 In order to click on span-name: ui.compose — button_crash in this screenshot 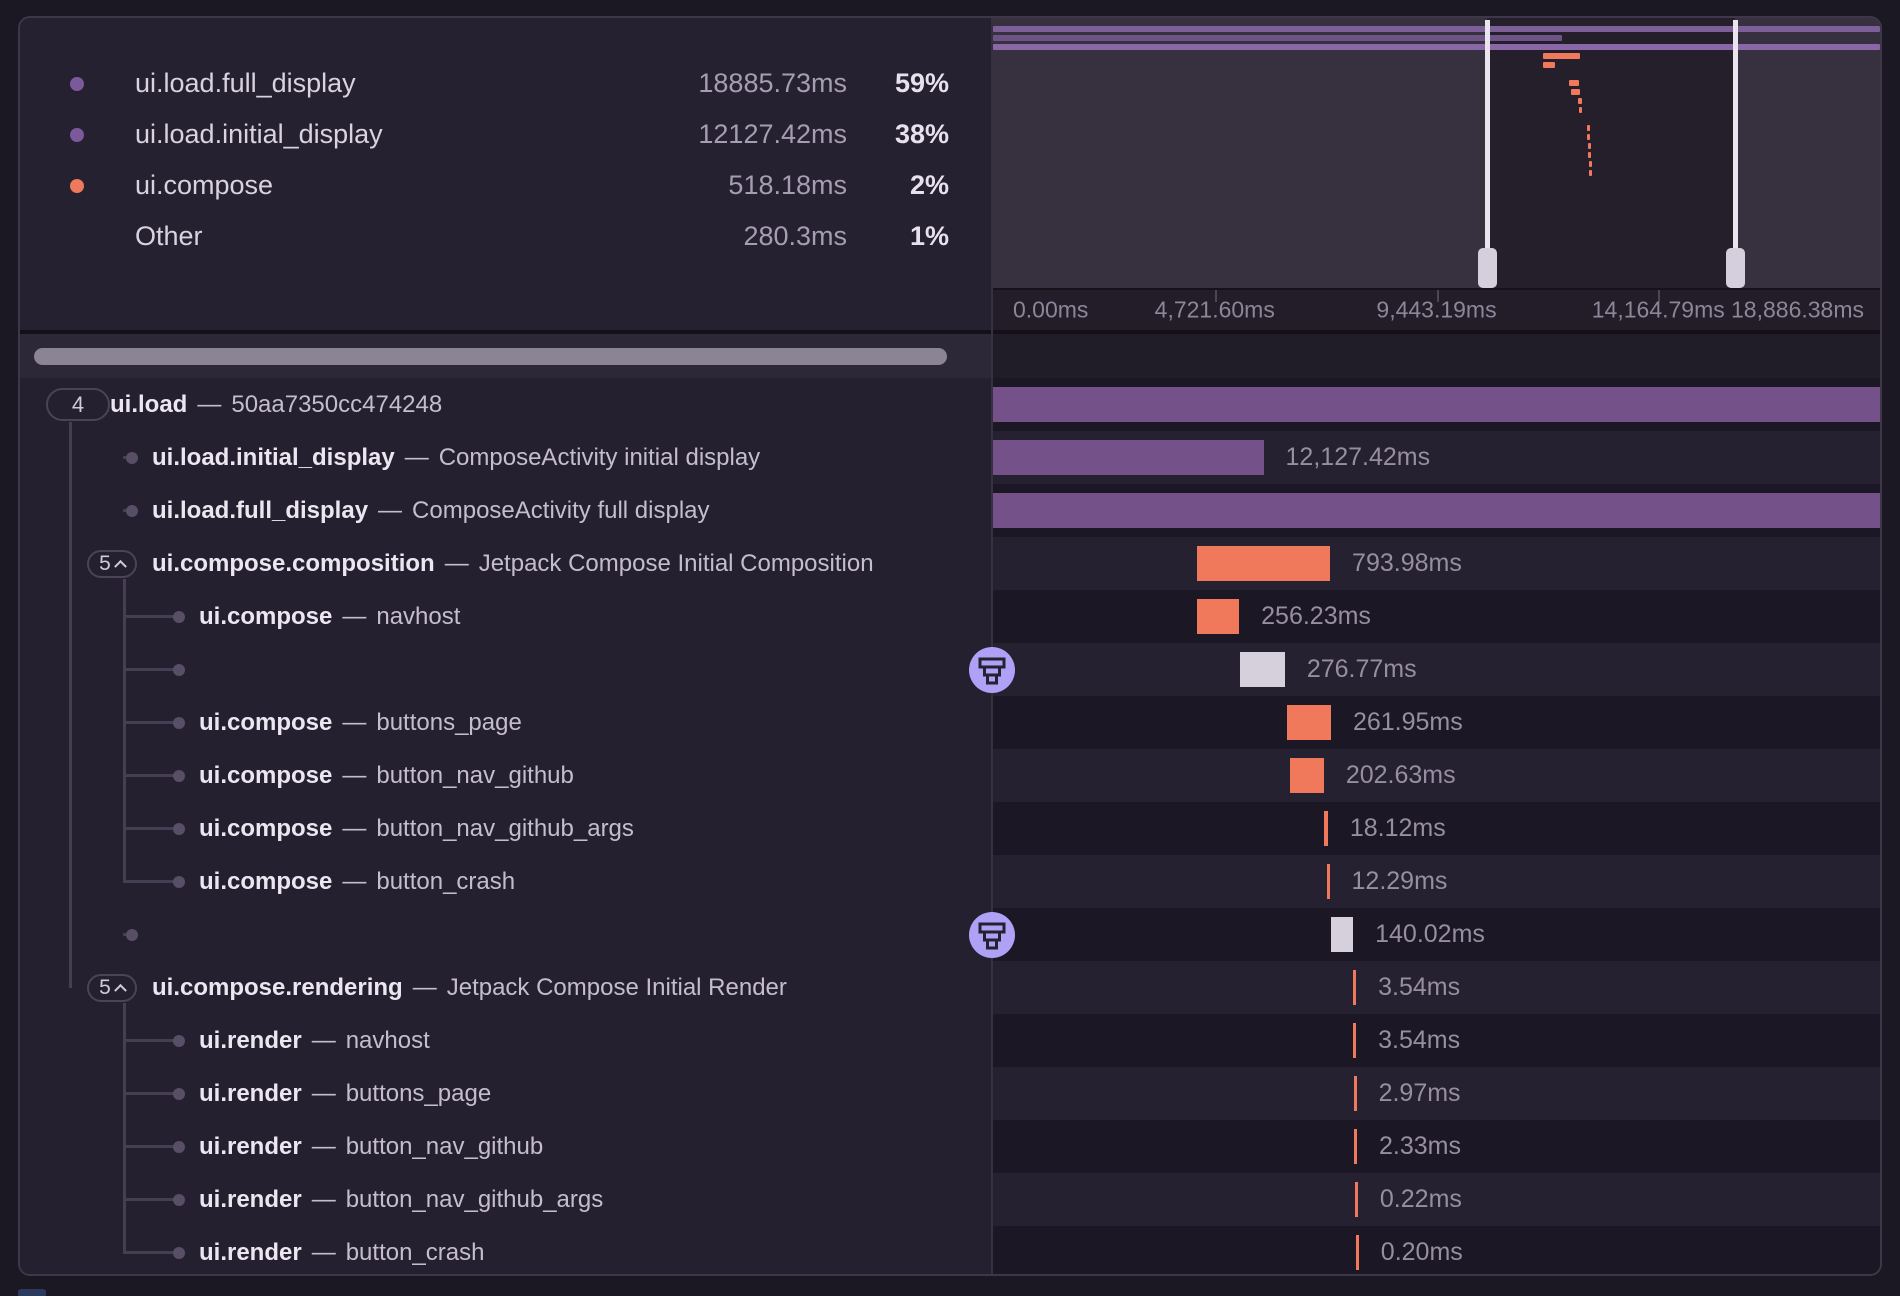, I will do `click(357, 881)`.